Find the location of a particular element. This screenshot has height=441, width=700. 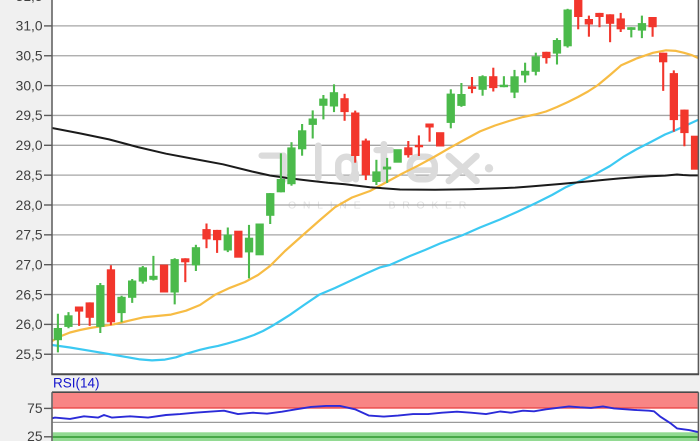

svg-text: 25 is located at coordinates (35, 435).